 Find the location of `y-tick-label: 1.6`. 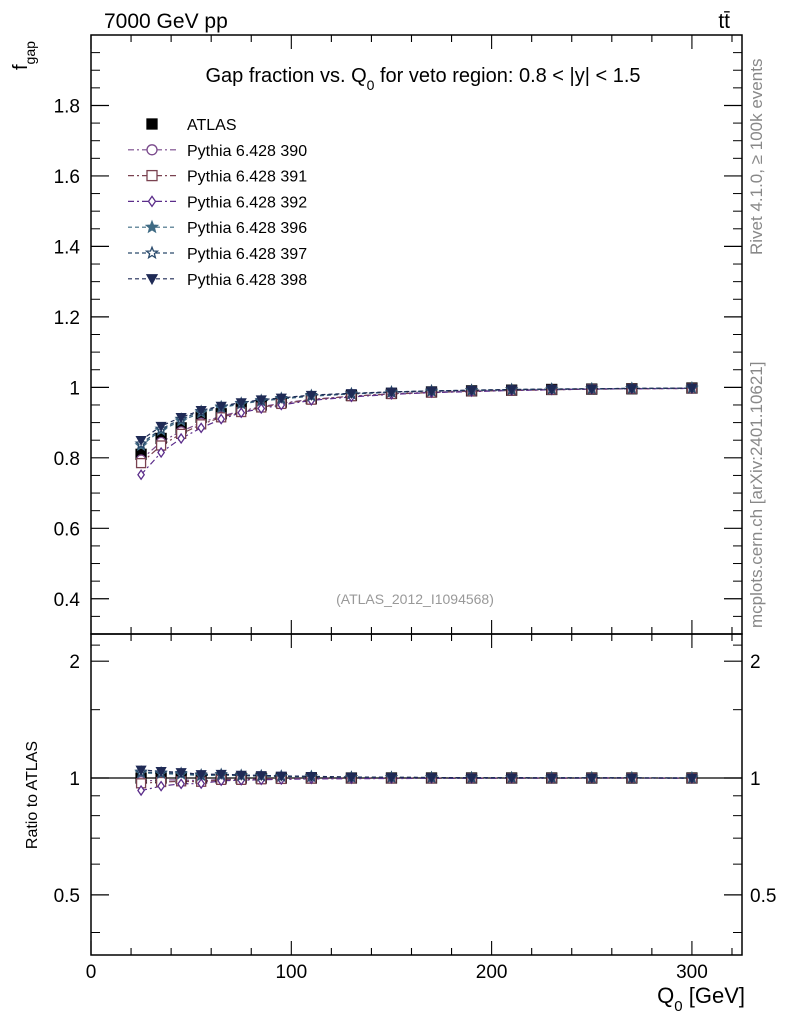

y-tick-label: 1.6 is located at coordinates (67, 177).